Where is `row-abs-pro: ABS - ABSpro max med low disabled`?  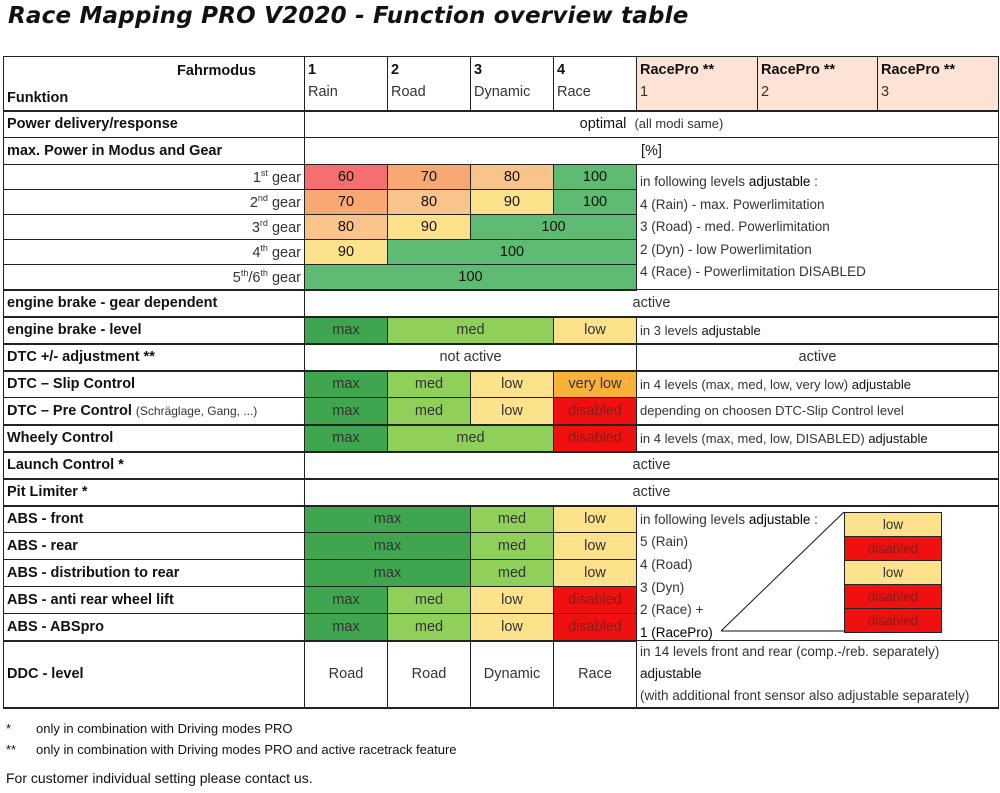
row-abs-pro: ABS - ABSpro max med low disabled is located at coordinates (501, 627).